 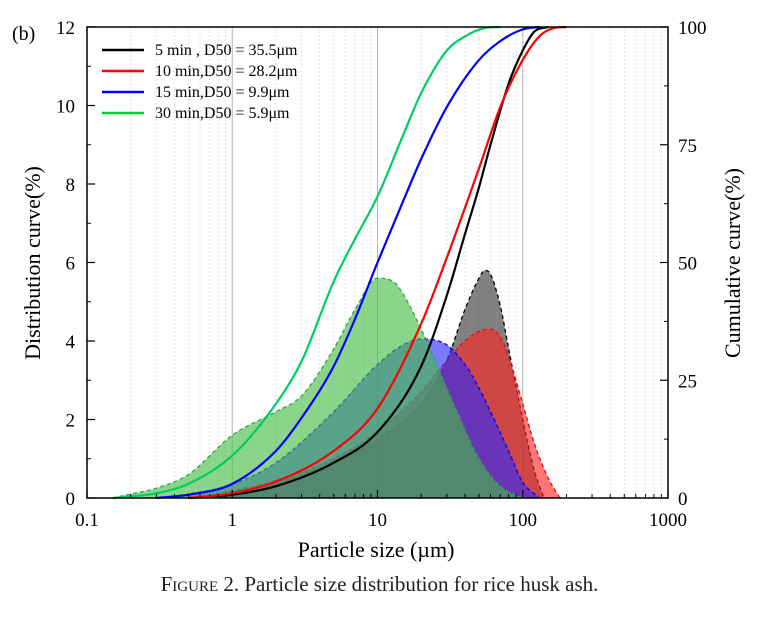 I want to click on y-left-tick-label: 10, so click(x=65, y=107).